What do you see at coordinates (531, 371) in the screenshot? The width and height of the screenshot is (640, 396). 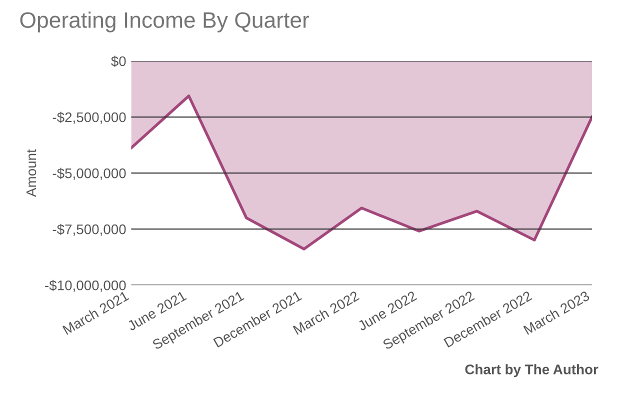 I see `text: Chart by The Author` at bounding box center [531, 371].